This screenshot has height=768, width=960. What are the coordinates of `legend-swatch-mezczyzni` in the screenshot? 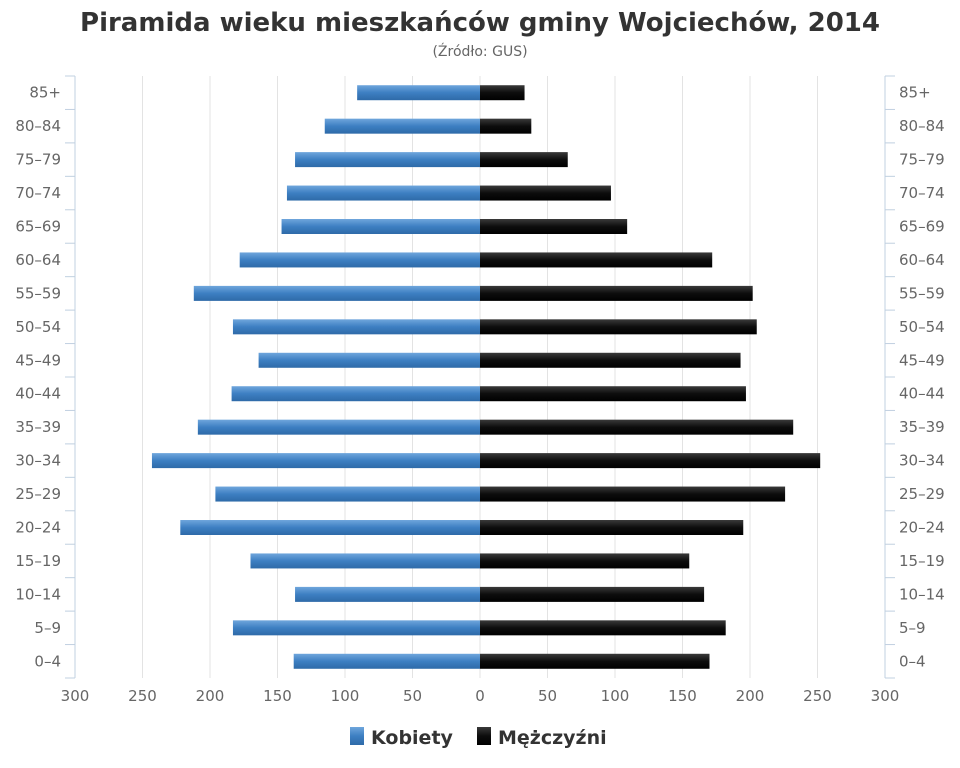 It's located at (484, 736).